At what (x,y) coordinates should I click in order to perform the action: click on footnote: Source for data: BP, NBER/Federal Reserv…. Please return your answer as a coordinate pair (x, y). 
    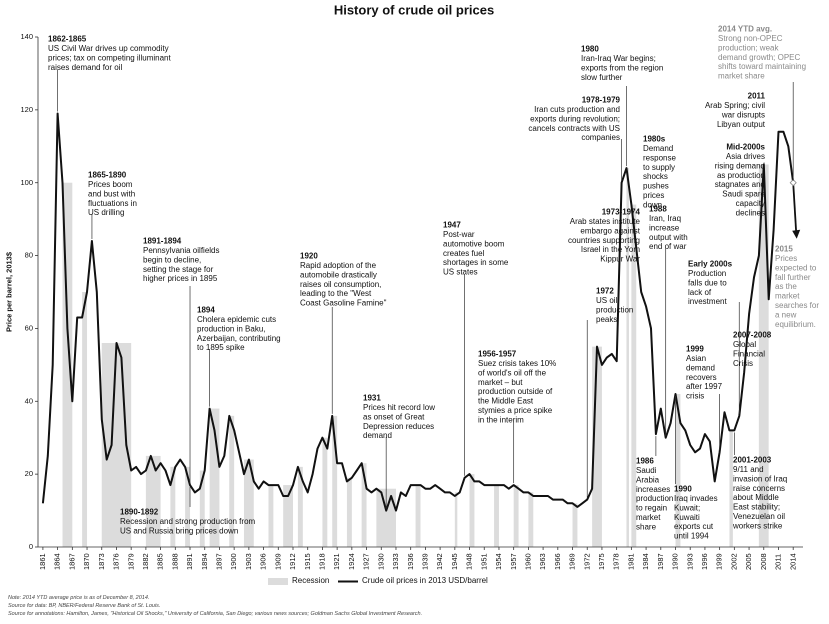
    Looking at the image, I should click on (84, 606).